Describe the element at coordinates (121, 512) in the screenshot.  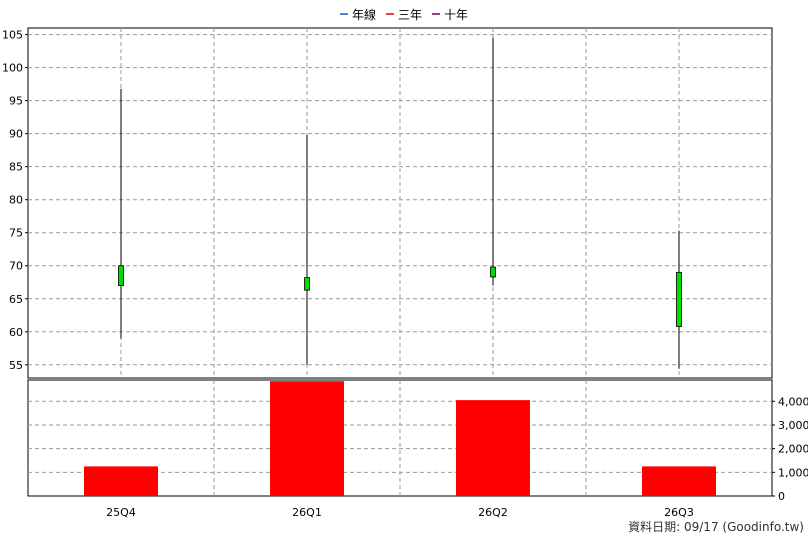
I see `x-tick-label: 25Q4` at that location.